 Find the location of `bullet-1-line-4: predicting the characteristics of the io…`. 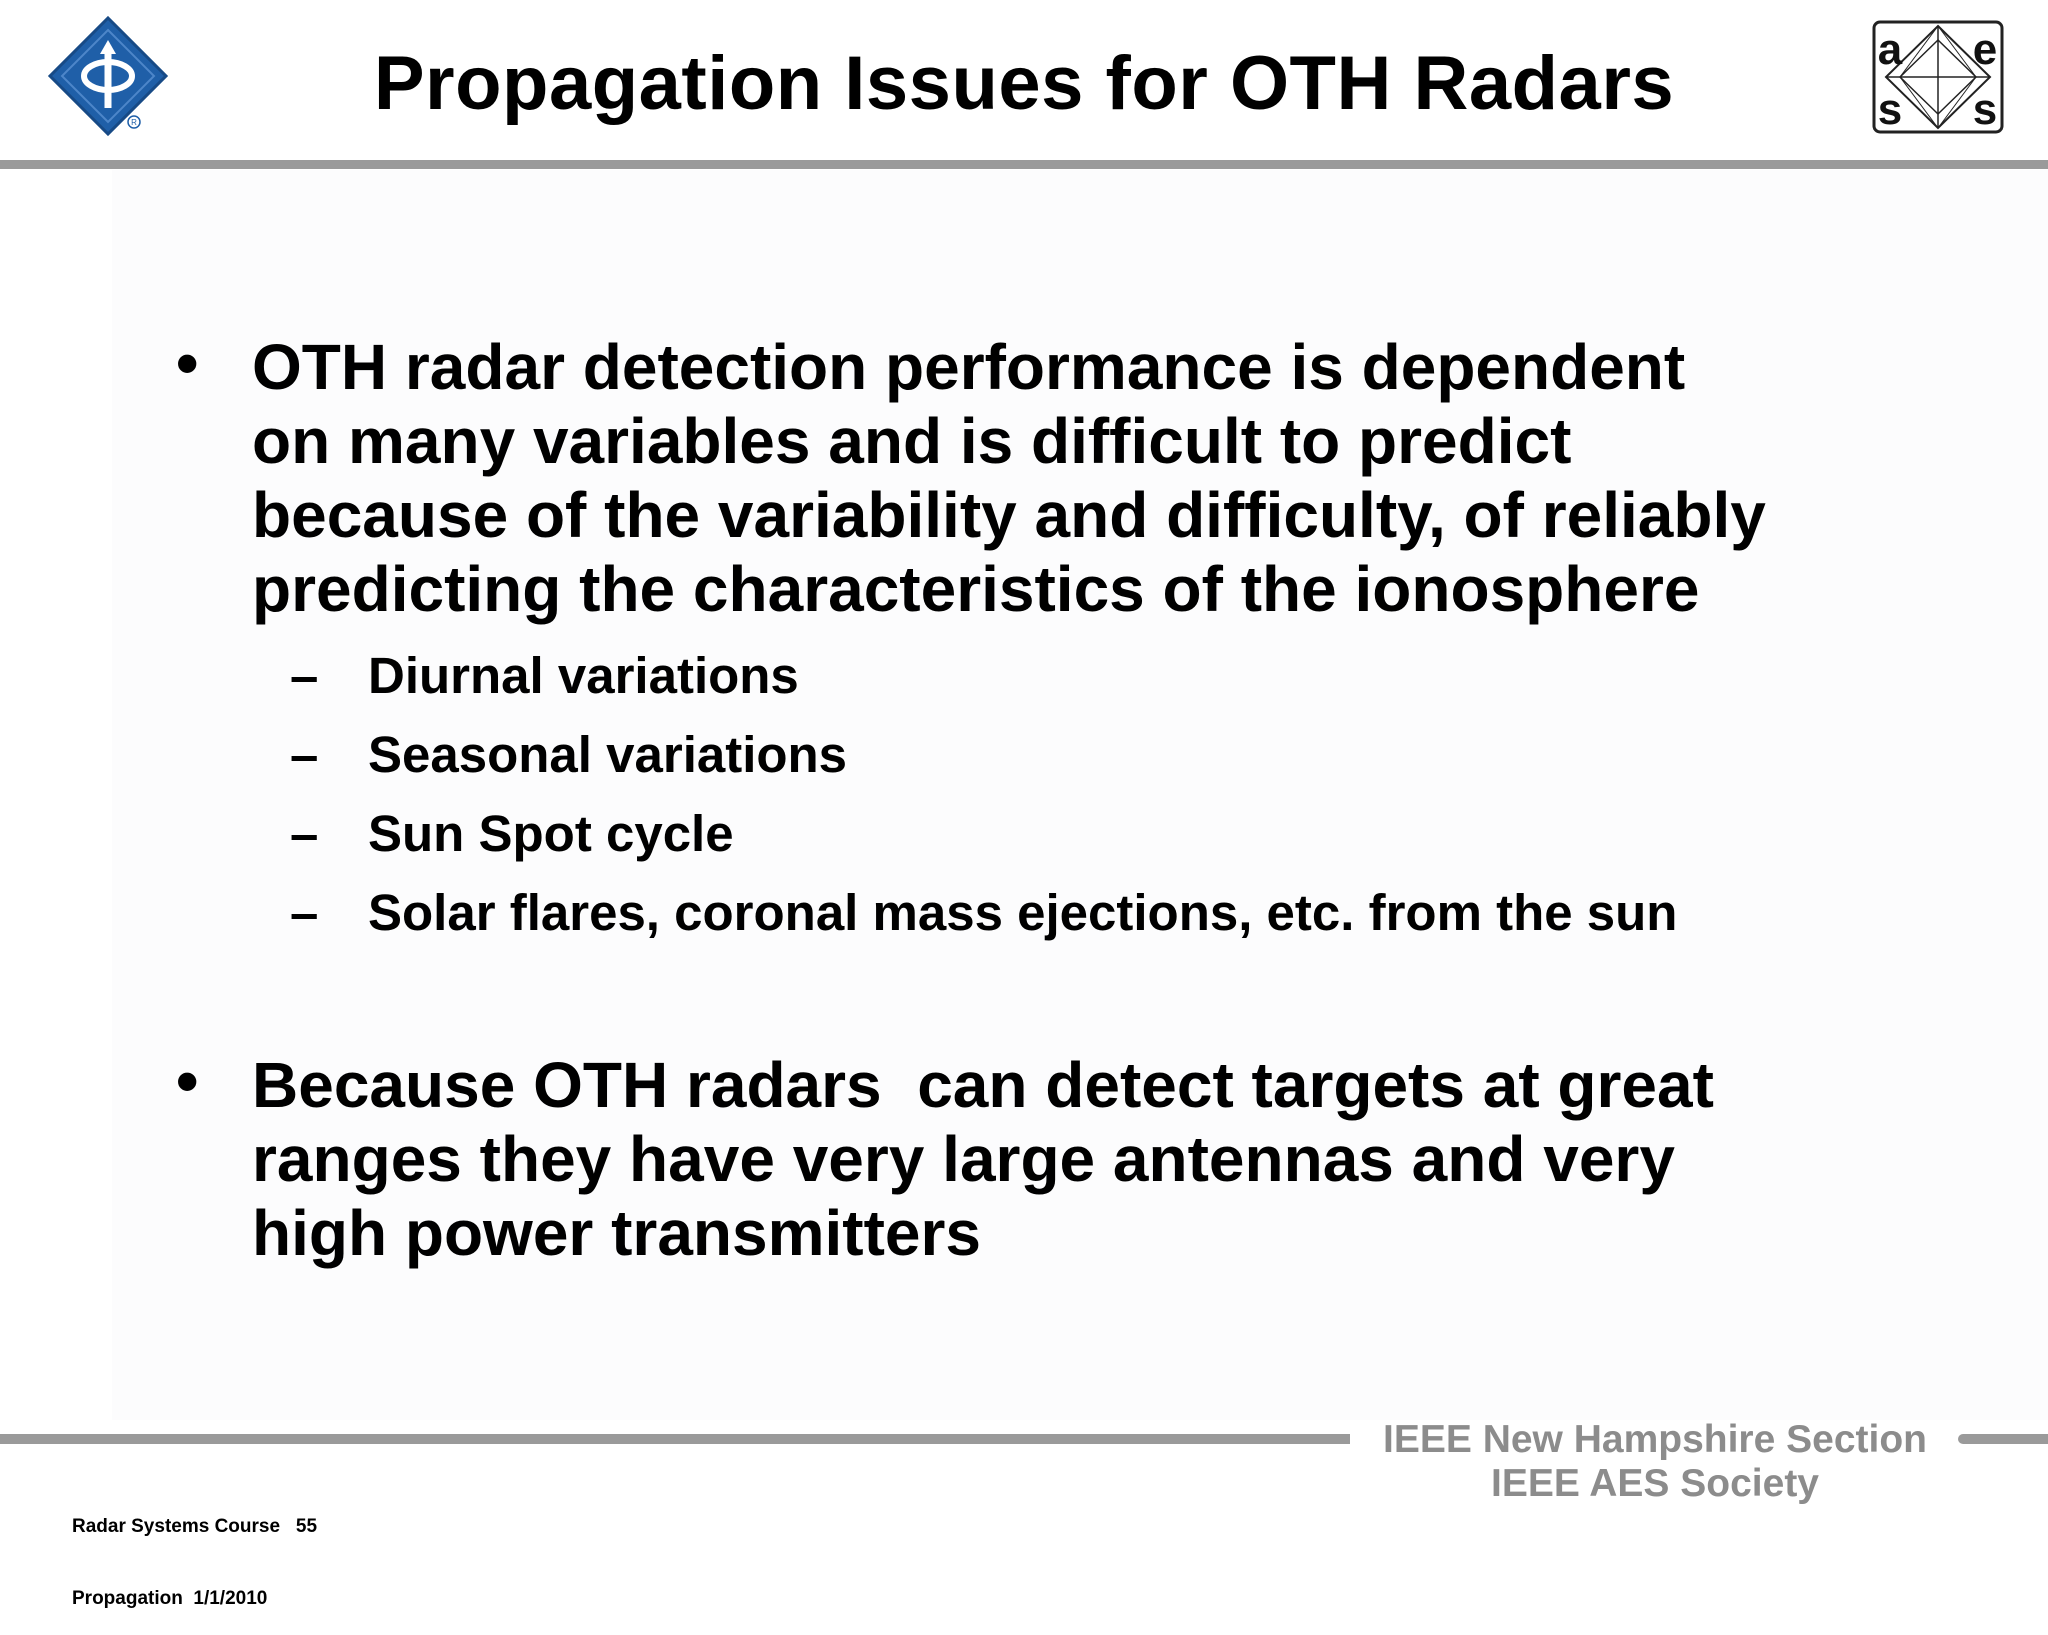

bullet-1-line-4: predicting the characteristics of the io… is located at coordinates (976, 589).